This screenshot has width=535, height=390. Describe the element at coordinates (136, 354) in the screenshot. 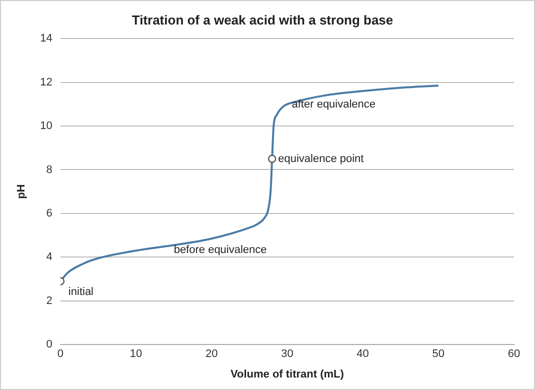

I see `x-tick-label: 10` at that location.